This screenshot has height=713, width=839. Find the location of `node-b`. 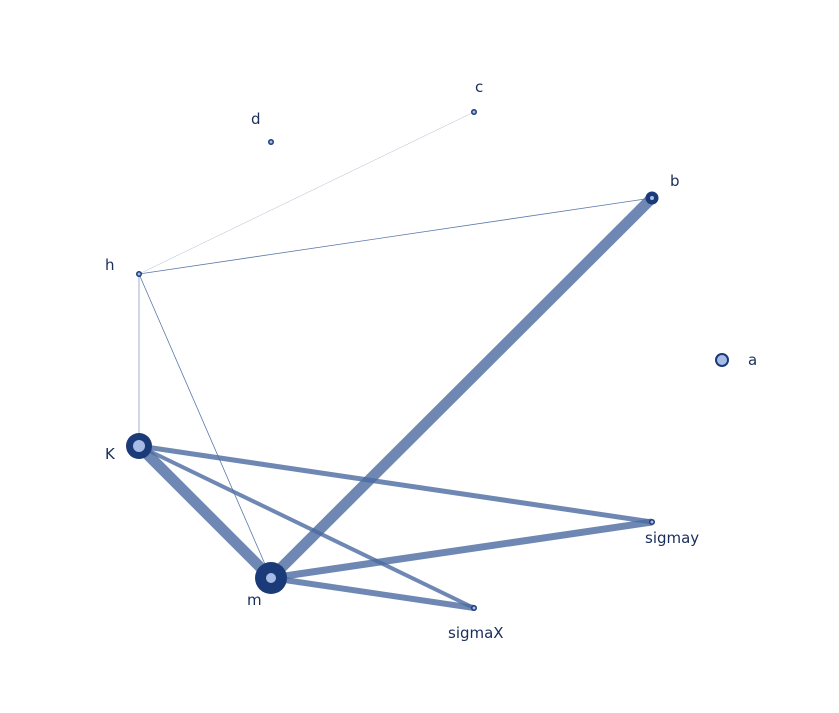

node-b is located at coordinates (652, 198).